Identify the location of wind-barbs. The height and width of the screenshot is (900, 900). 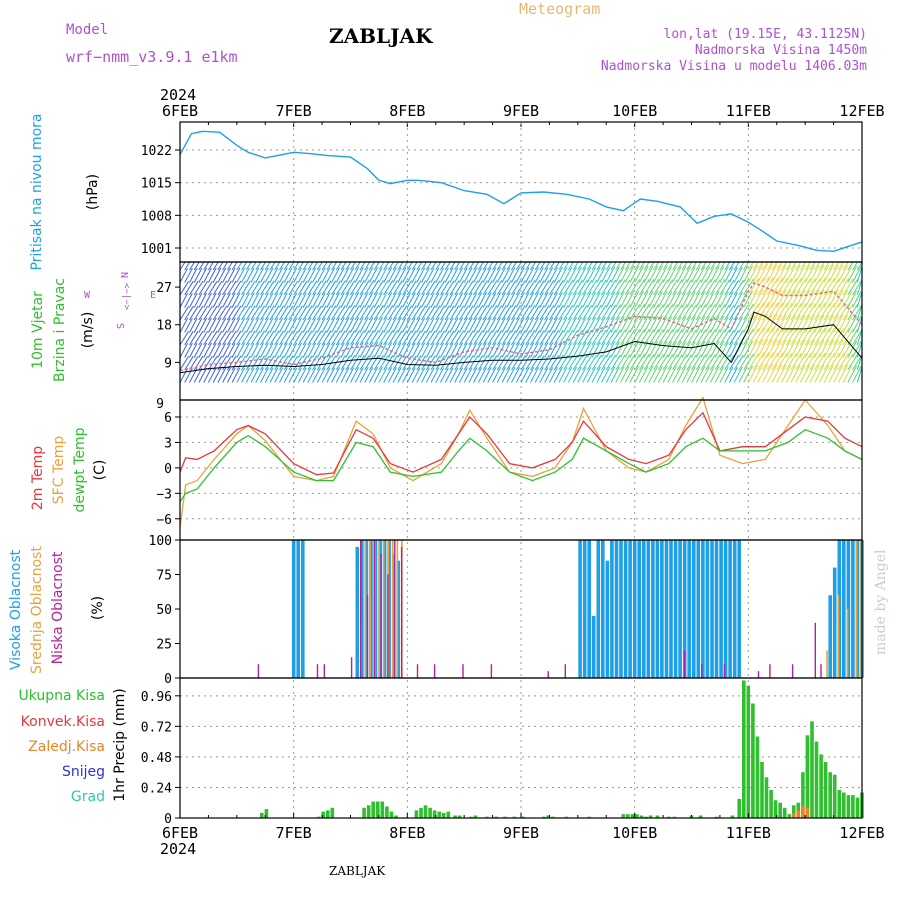
(521, 322).